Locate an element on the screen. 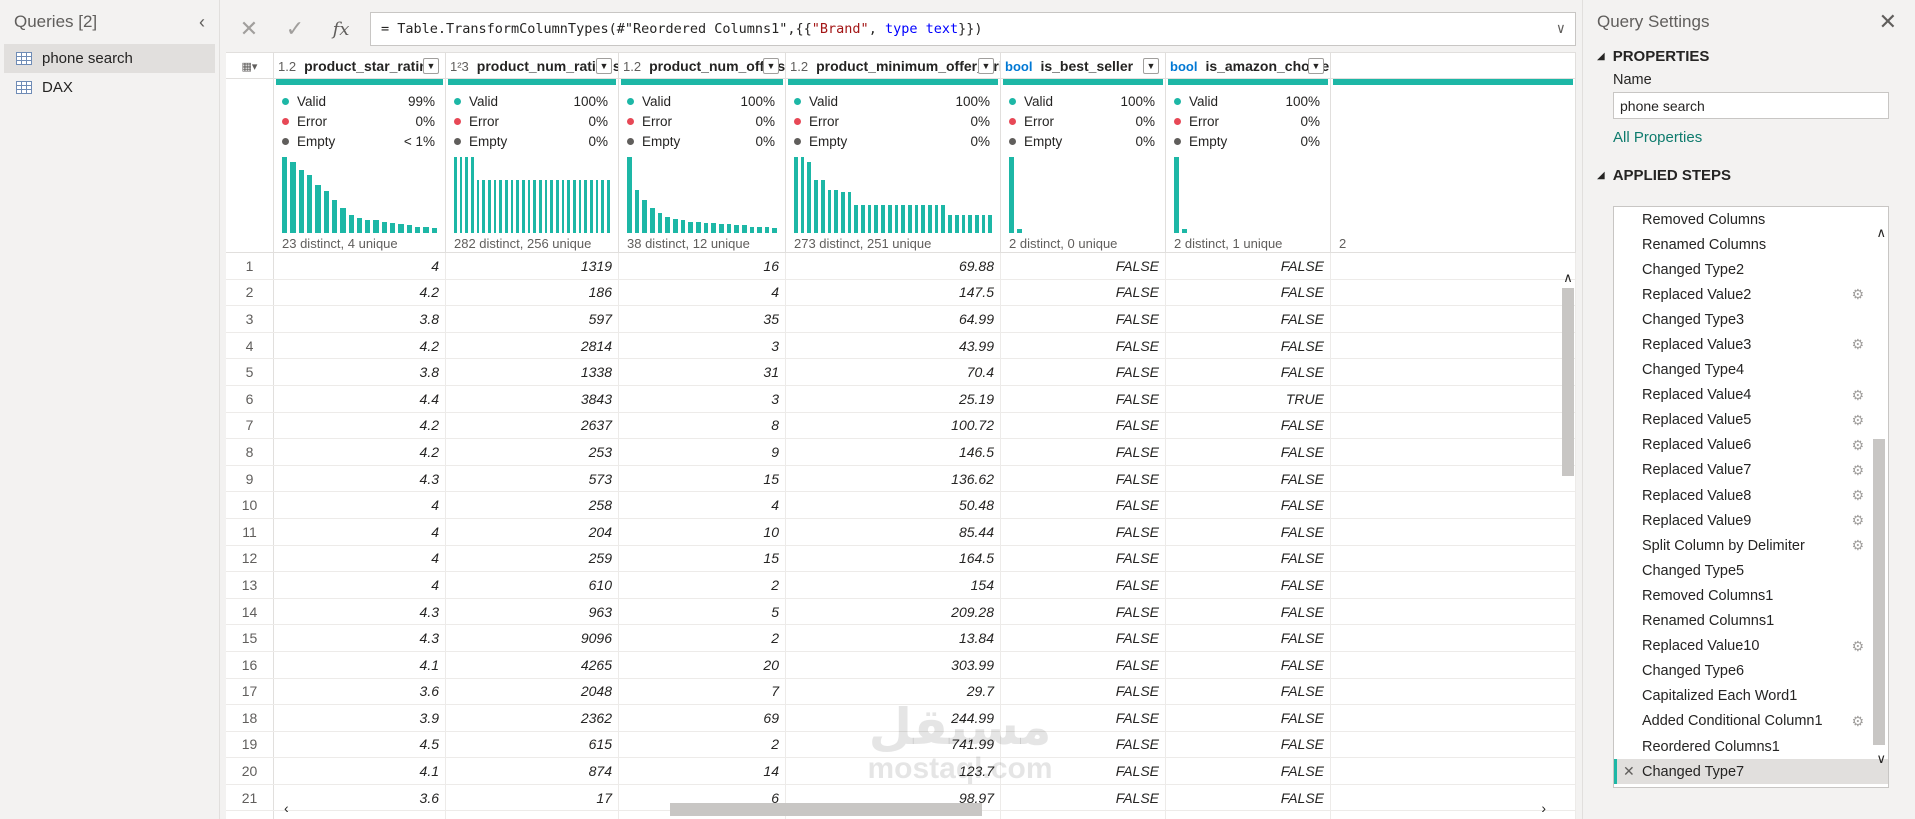  number-type-icon: 1.2 is located at coordinates (799, 66).